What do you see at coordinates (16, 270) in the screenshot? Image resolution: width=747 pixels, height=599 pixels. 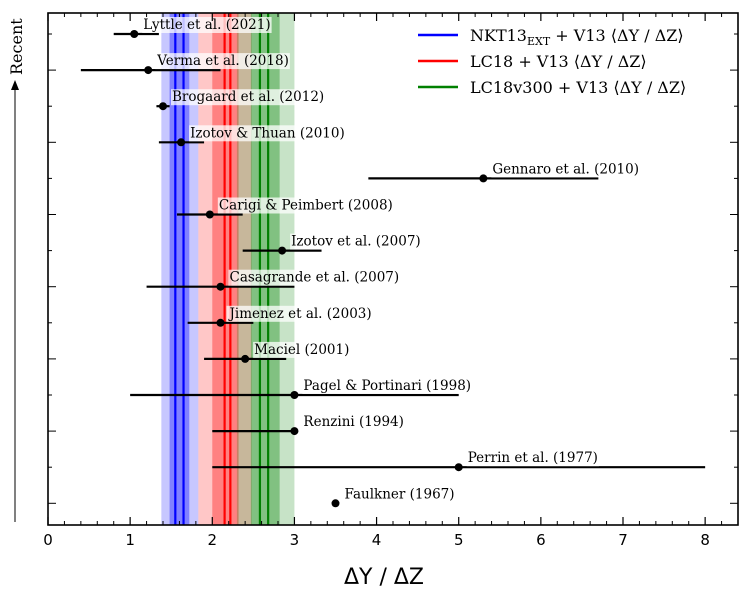 I see `side-label-group: Recent` at bounding box center [16, 270].